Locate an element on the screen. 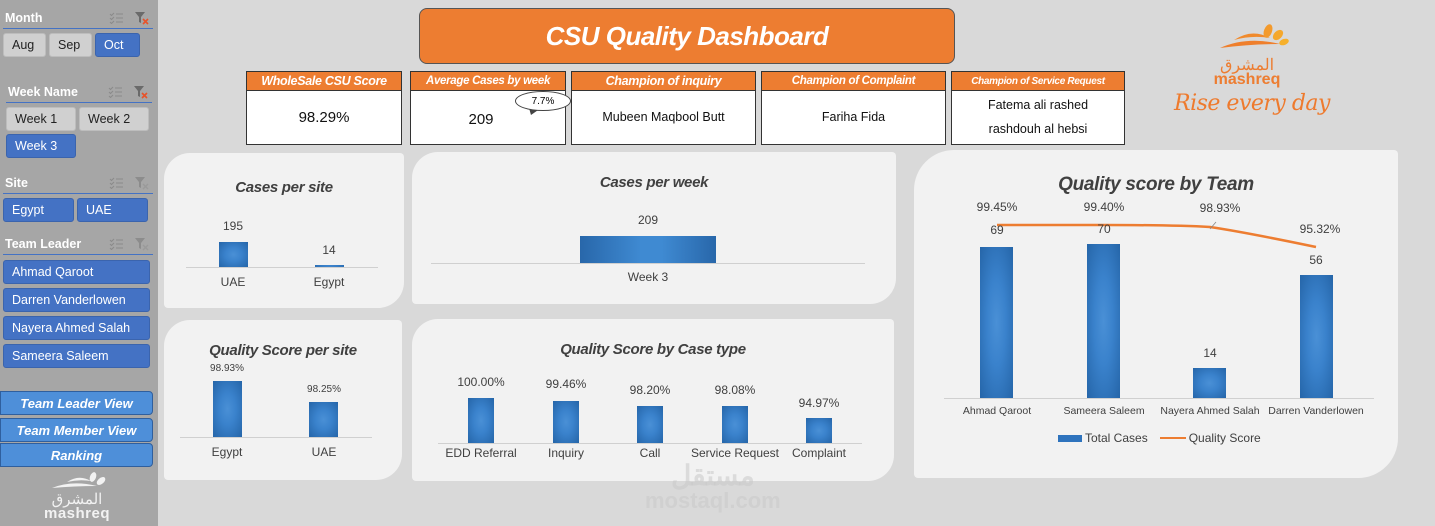 The height and width of the screenshot is (526, 1435). week-name-slicer-header: Week Name is located at coordinates (79, 92).